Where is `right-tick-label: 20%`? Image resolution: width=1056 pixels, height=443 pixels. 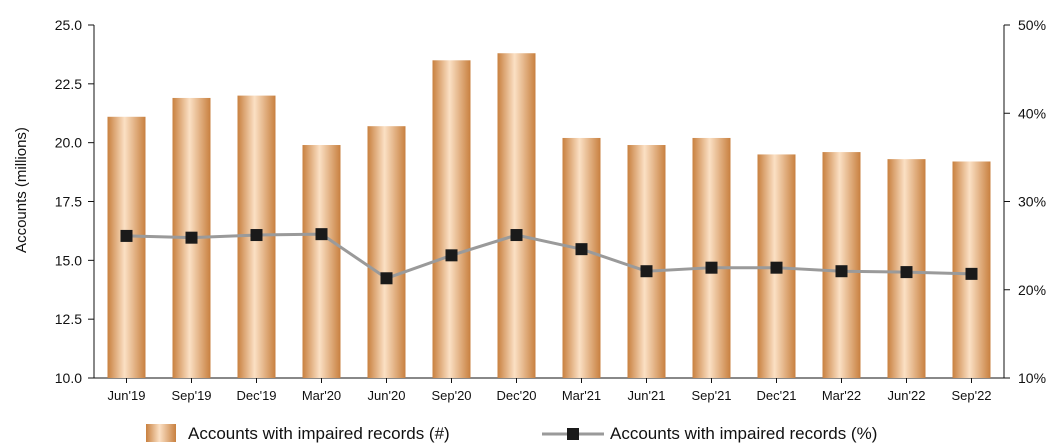
right-tick-label: 20% is located at coordinates (1032, 290).